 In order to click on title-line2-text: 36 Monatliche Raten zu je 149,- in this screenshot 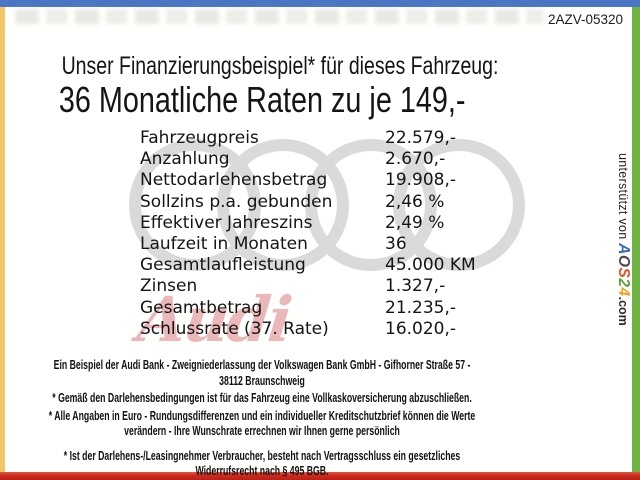, I will do `click(262, 99)`.